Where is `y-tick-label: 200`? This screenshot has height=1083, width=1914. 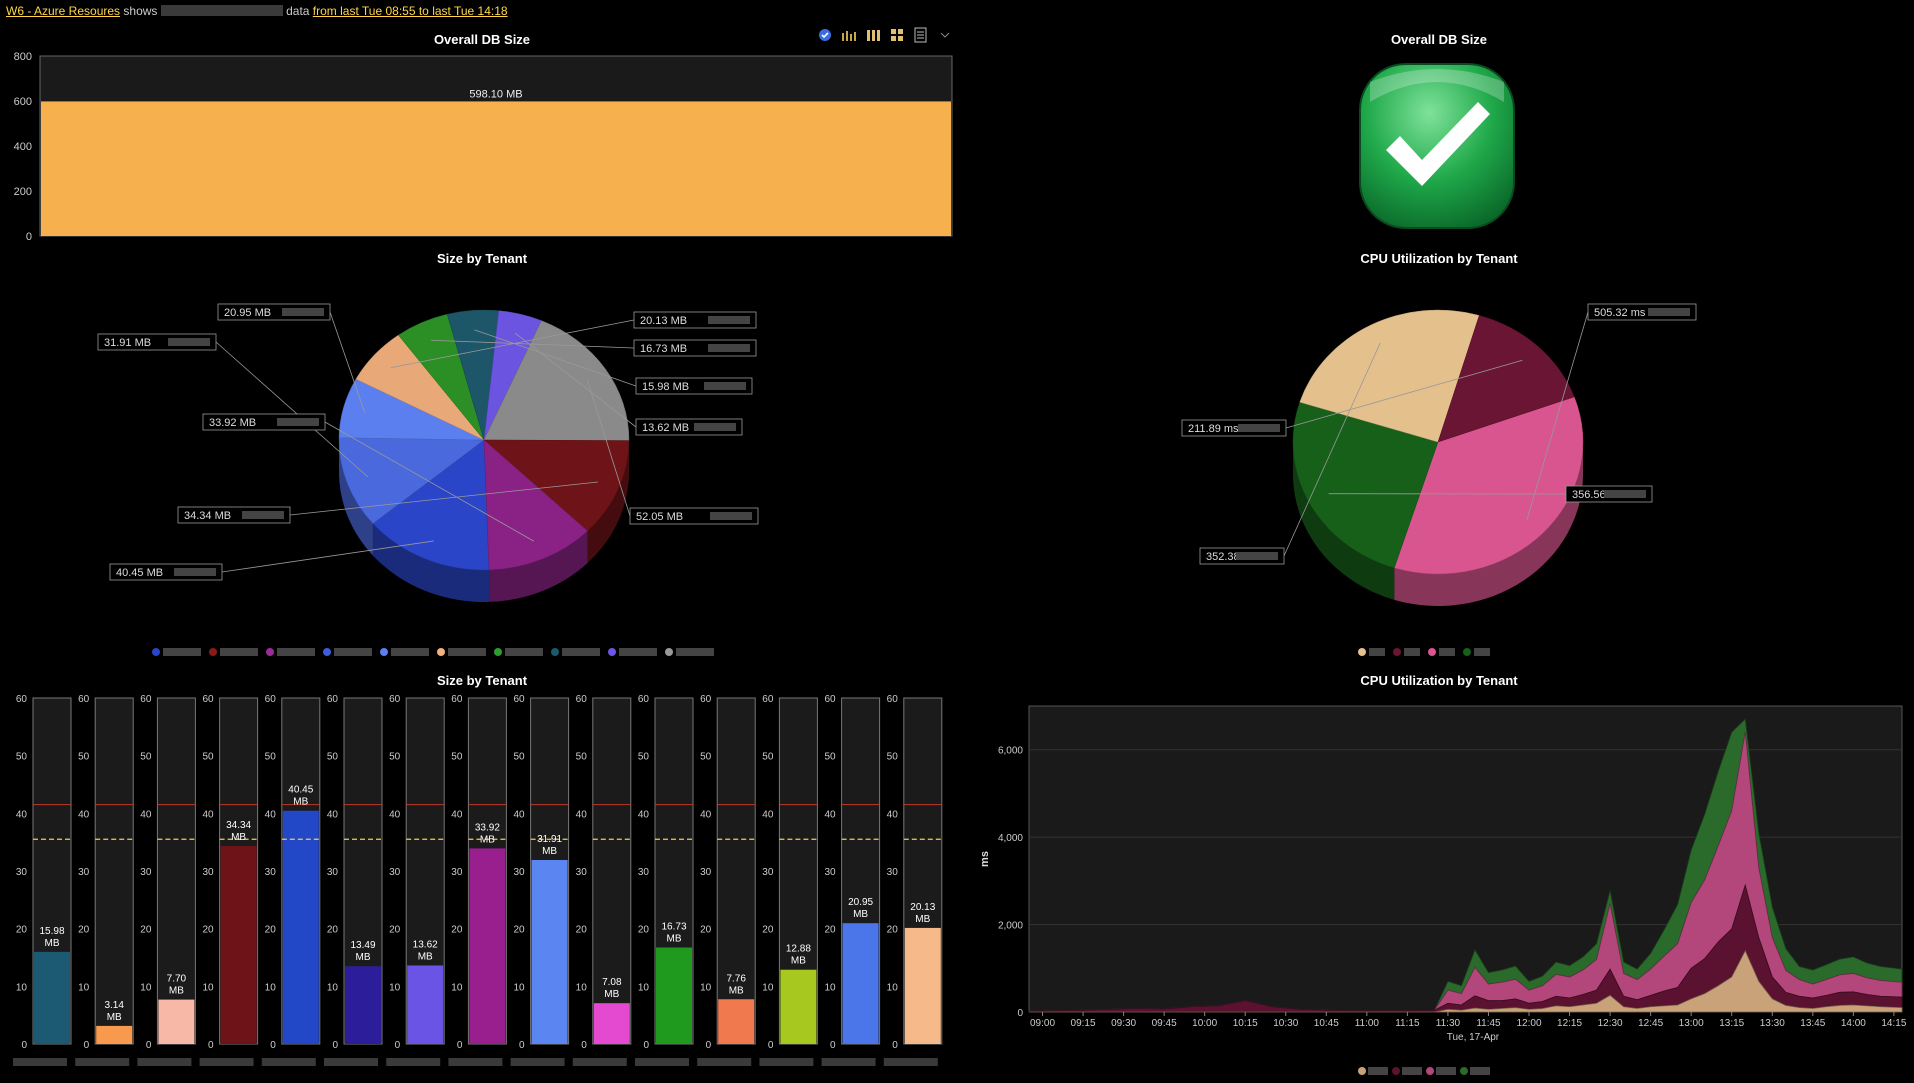 y-tick-label: 200 is located at coordinates (23, 192).